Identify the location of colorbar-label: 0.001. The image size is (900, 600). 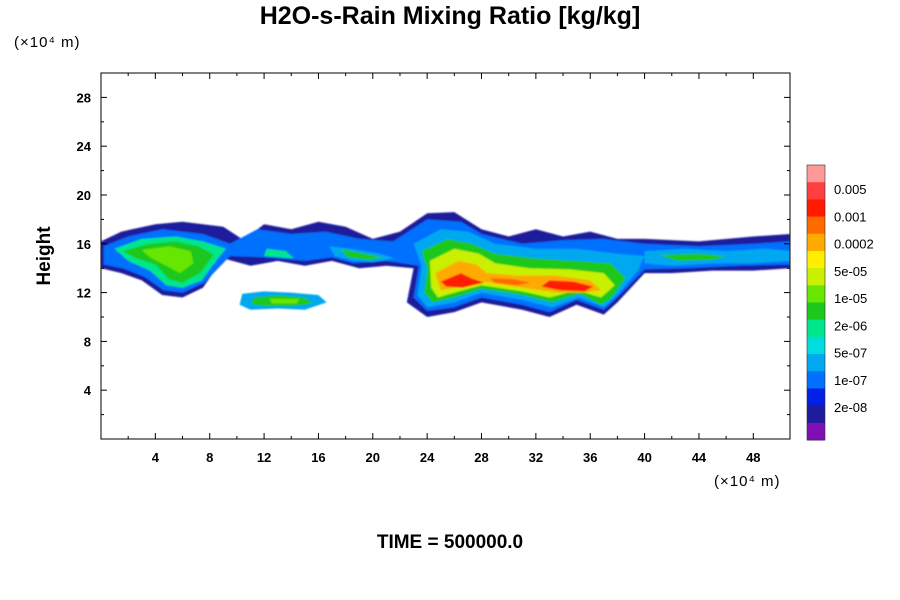
(850, 216).